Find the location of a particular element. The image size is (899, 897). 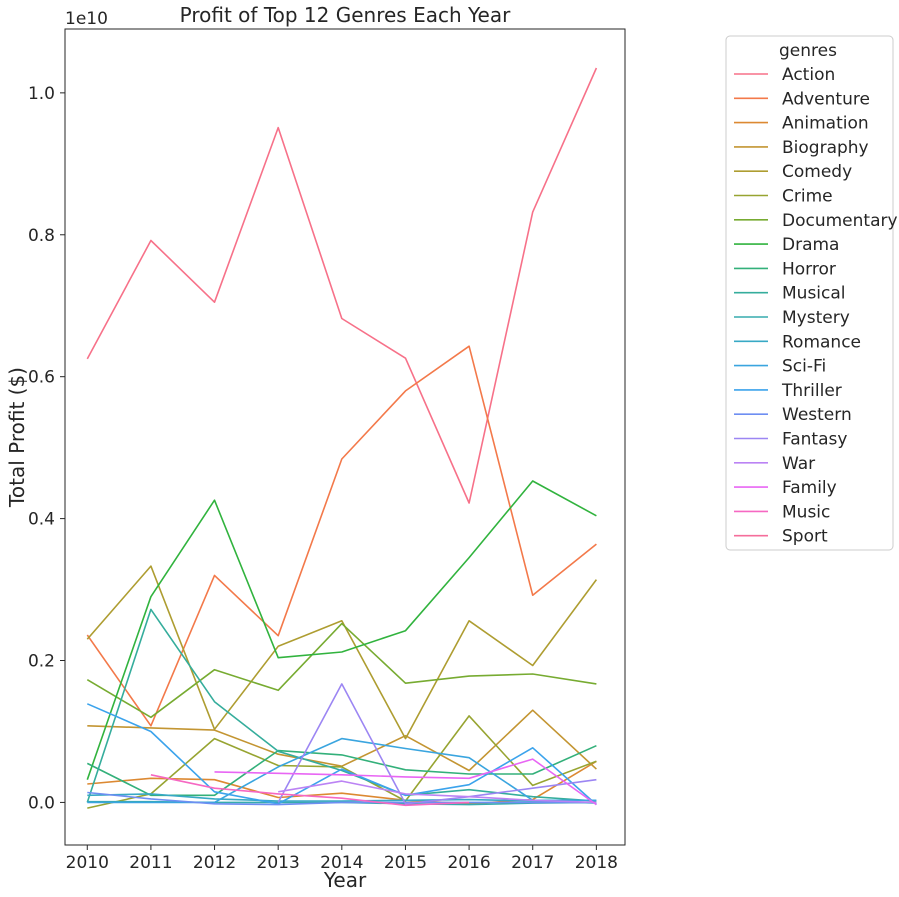

legend-item-music: Music is located at coordinates (782, 512).